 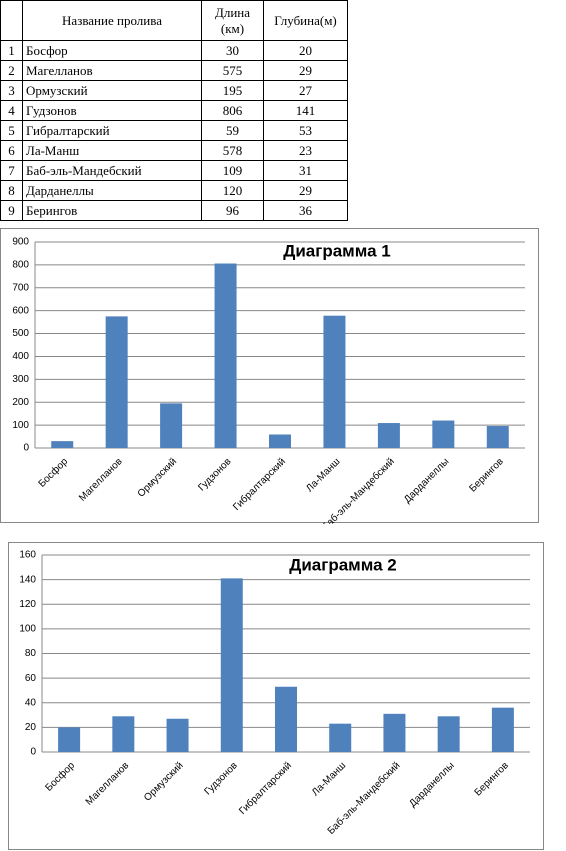 What do you see at coordinates (11, 110) in the screenshot?
I see `table-cell: 4` at bounding box center [11, 110].